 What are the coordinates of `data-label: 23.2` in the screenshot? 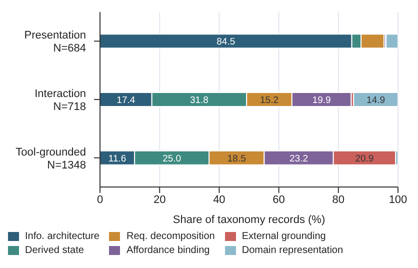 It's located at (299, 158).